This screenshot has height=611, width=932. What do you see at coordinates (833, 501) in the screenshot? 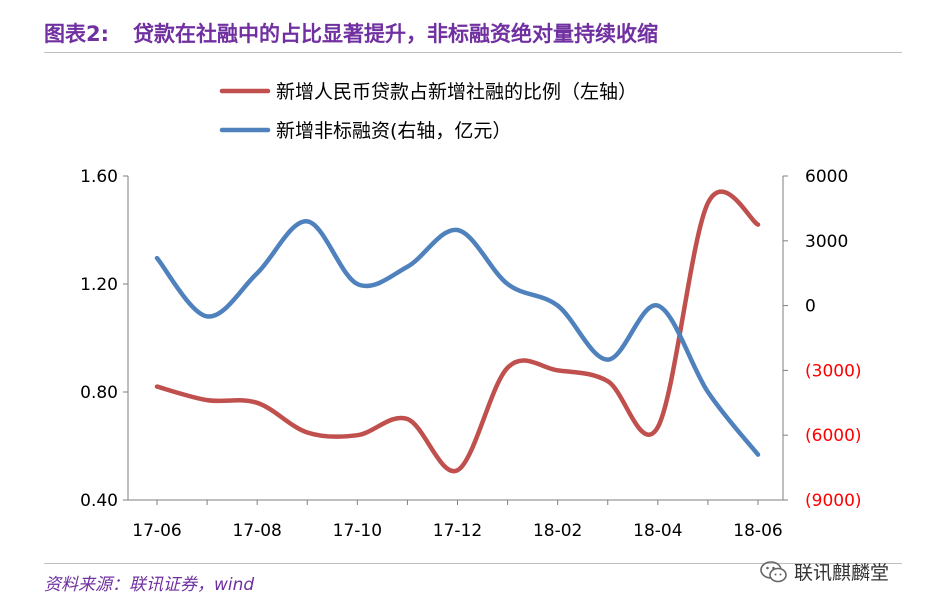
I see `right-axis-tick-label: (9000)` at bounding box center [833, 501].